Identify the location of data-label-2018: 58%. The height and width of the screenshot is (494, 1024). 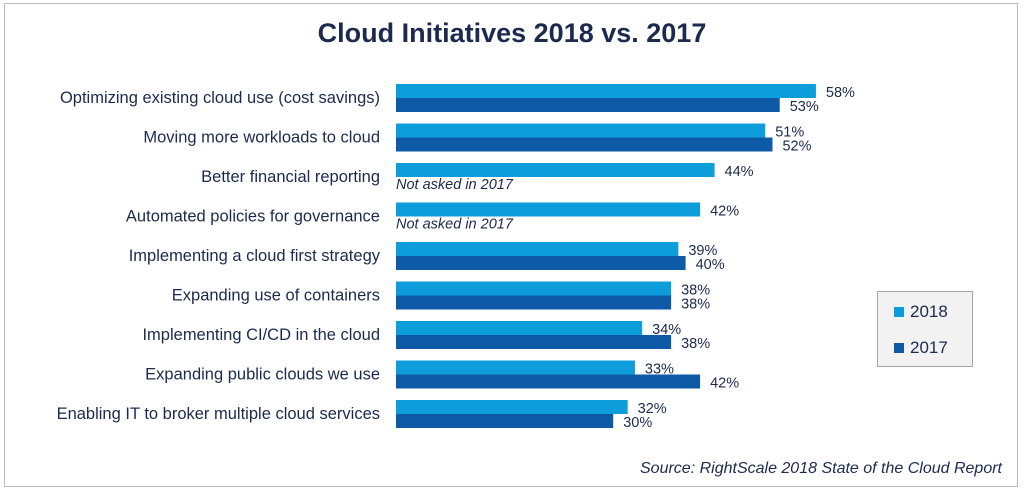
(840, 93).